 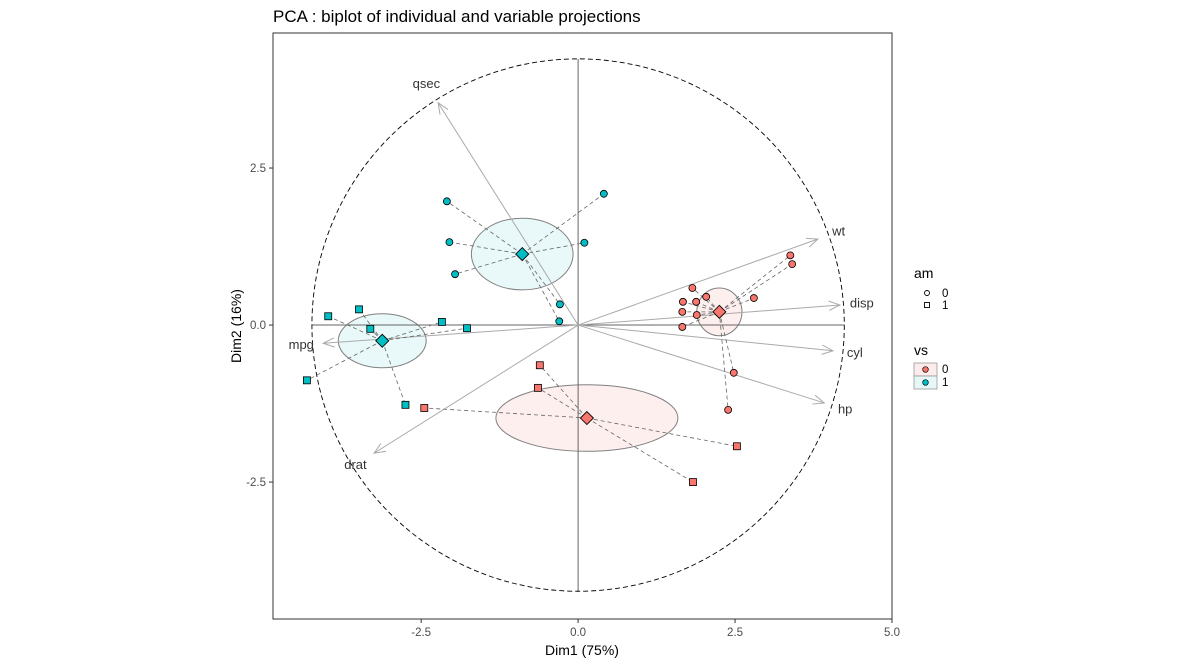 I want to click on legend-am-0-label: 0, so click(x=945, y=294).